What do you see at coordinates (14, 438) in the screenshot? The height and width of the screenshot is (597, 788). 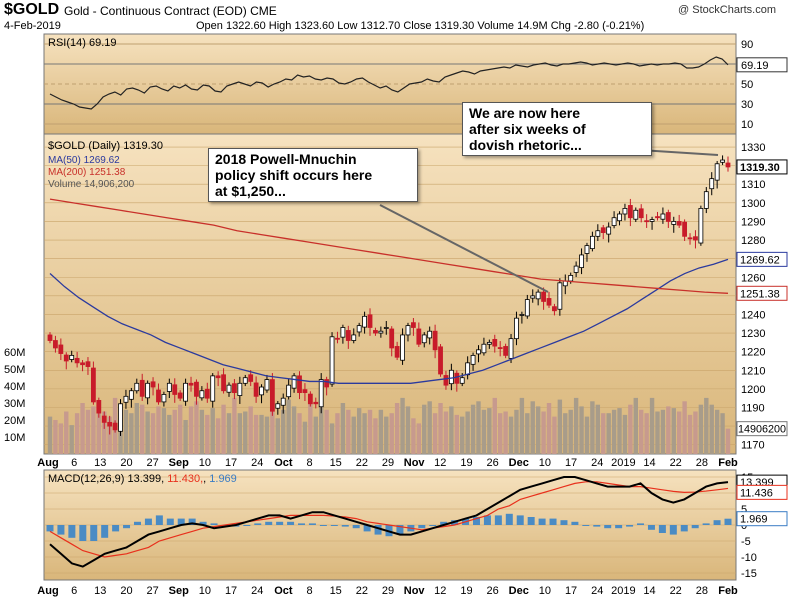 I see `volume-tick-label: 10M` at bounding box center [14, 438].